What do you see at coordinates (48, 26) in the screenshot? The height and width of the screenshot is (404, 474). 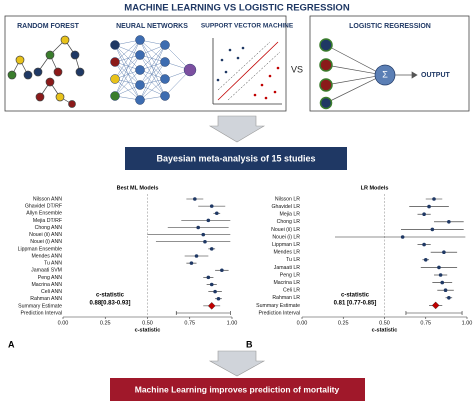 I see `panel-title: RANDOM FOREST` at bounding box center [48, 26].